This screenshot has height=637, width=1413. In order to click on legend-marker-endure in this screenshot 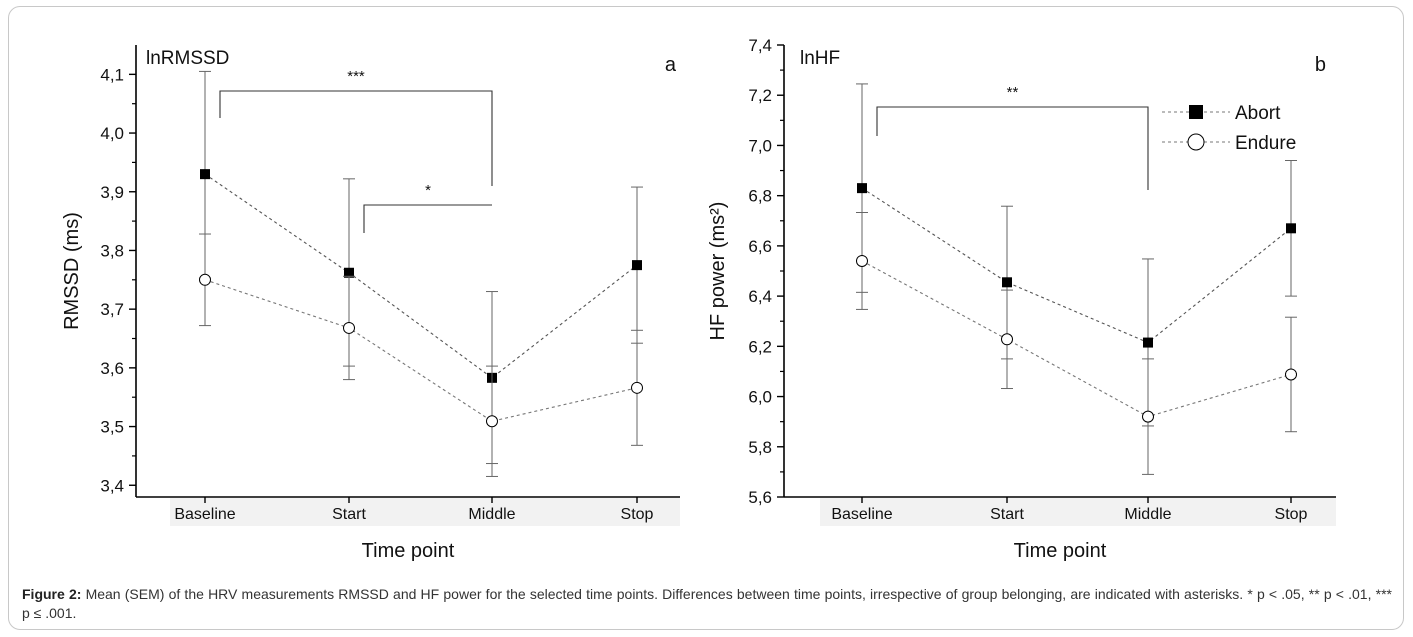, I will do `click(1196, 142)`.